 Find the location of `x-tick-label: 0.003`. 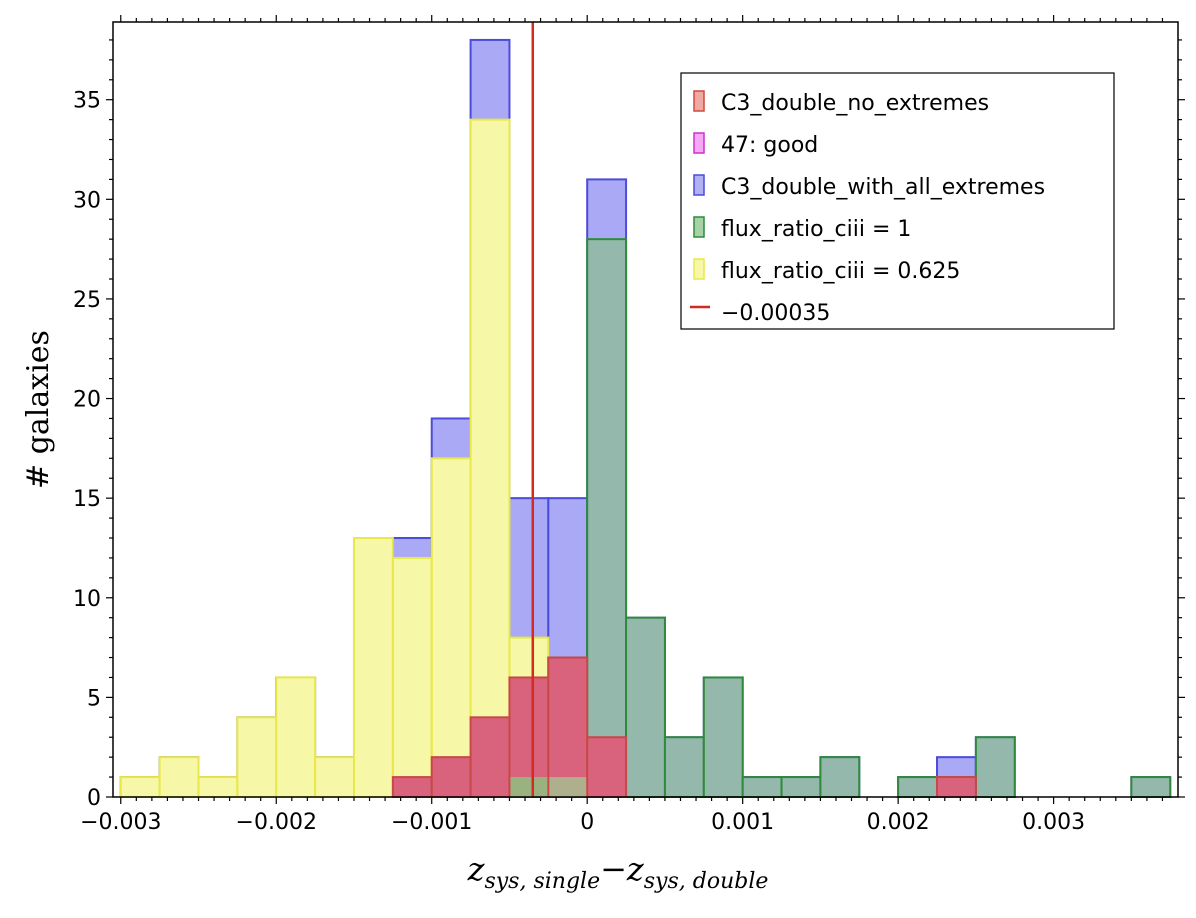

x-tick-label: 0.003 is located at coordinates (1053, 822).